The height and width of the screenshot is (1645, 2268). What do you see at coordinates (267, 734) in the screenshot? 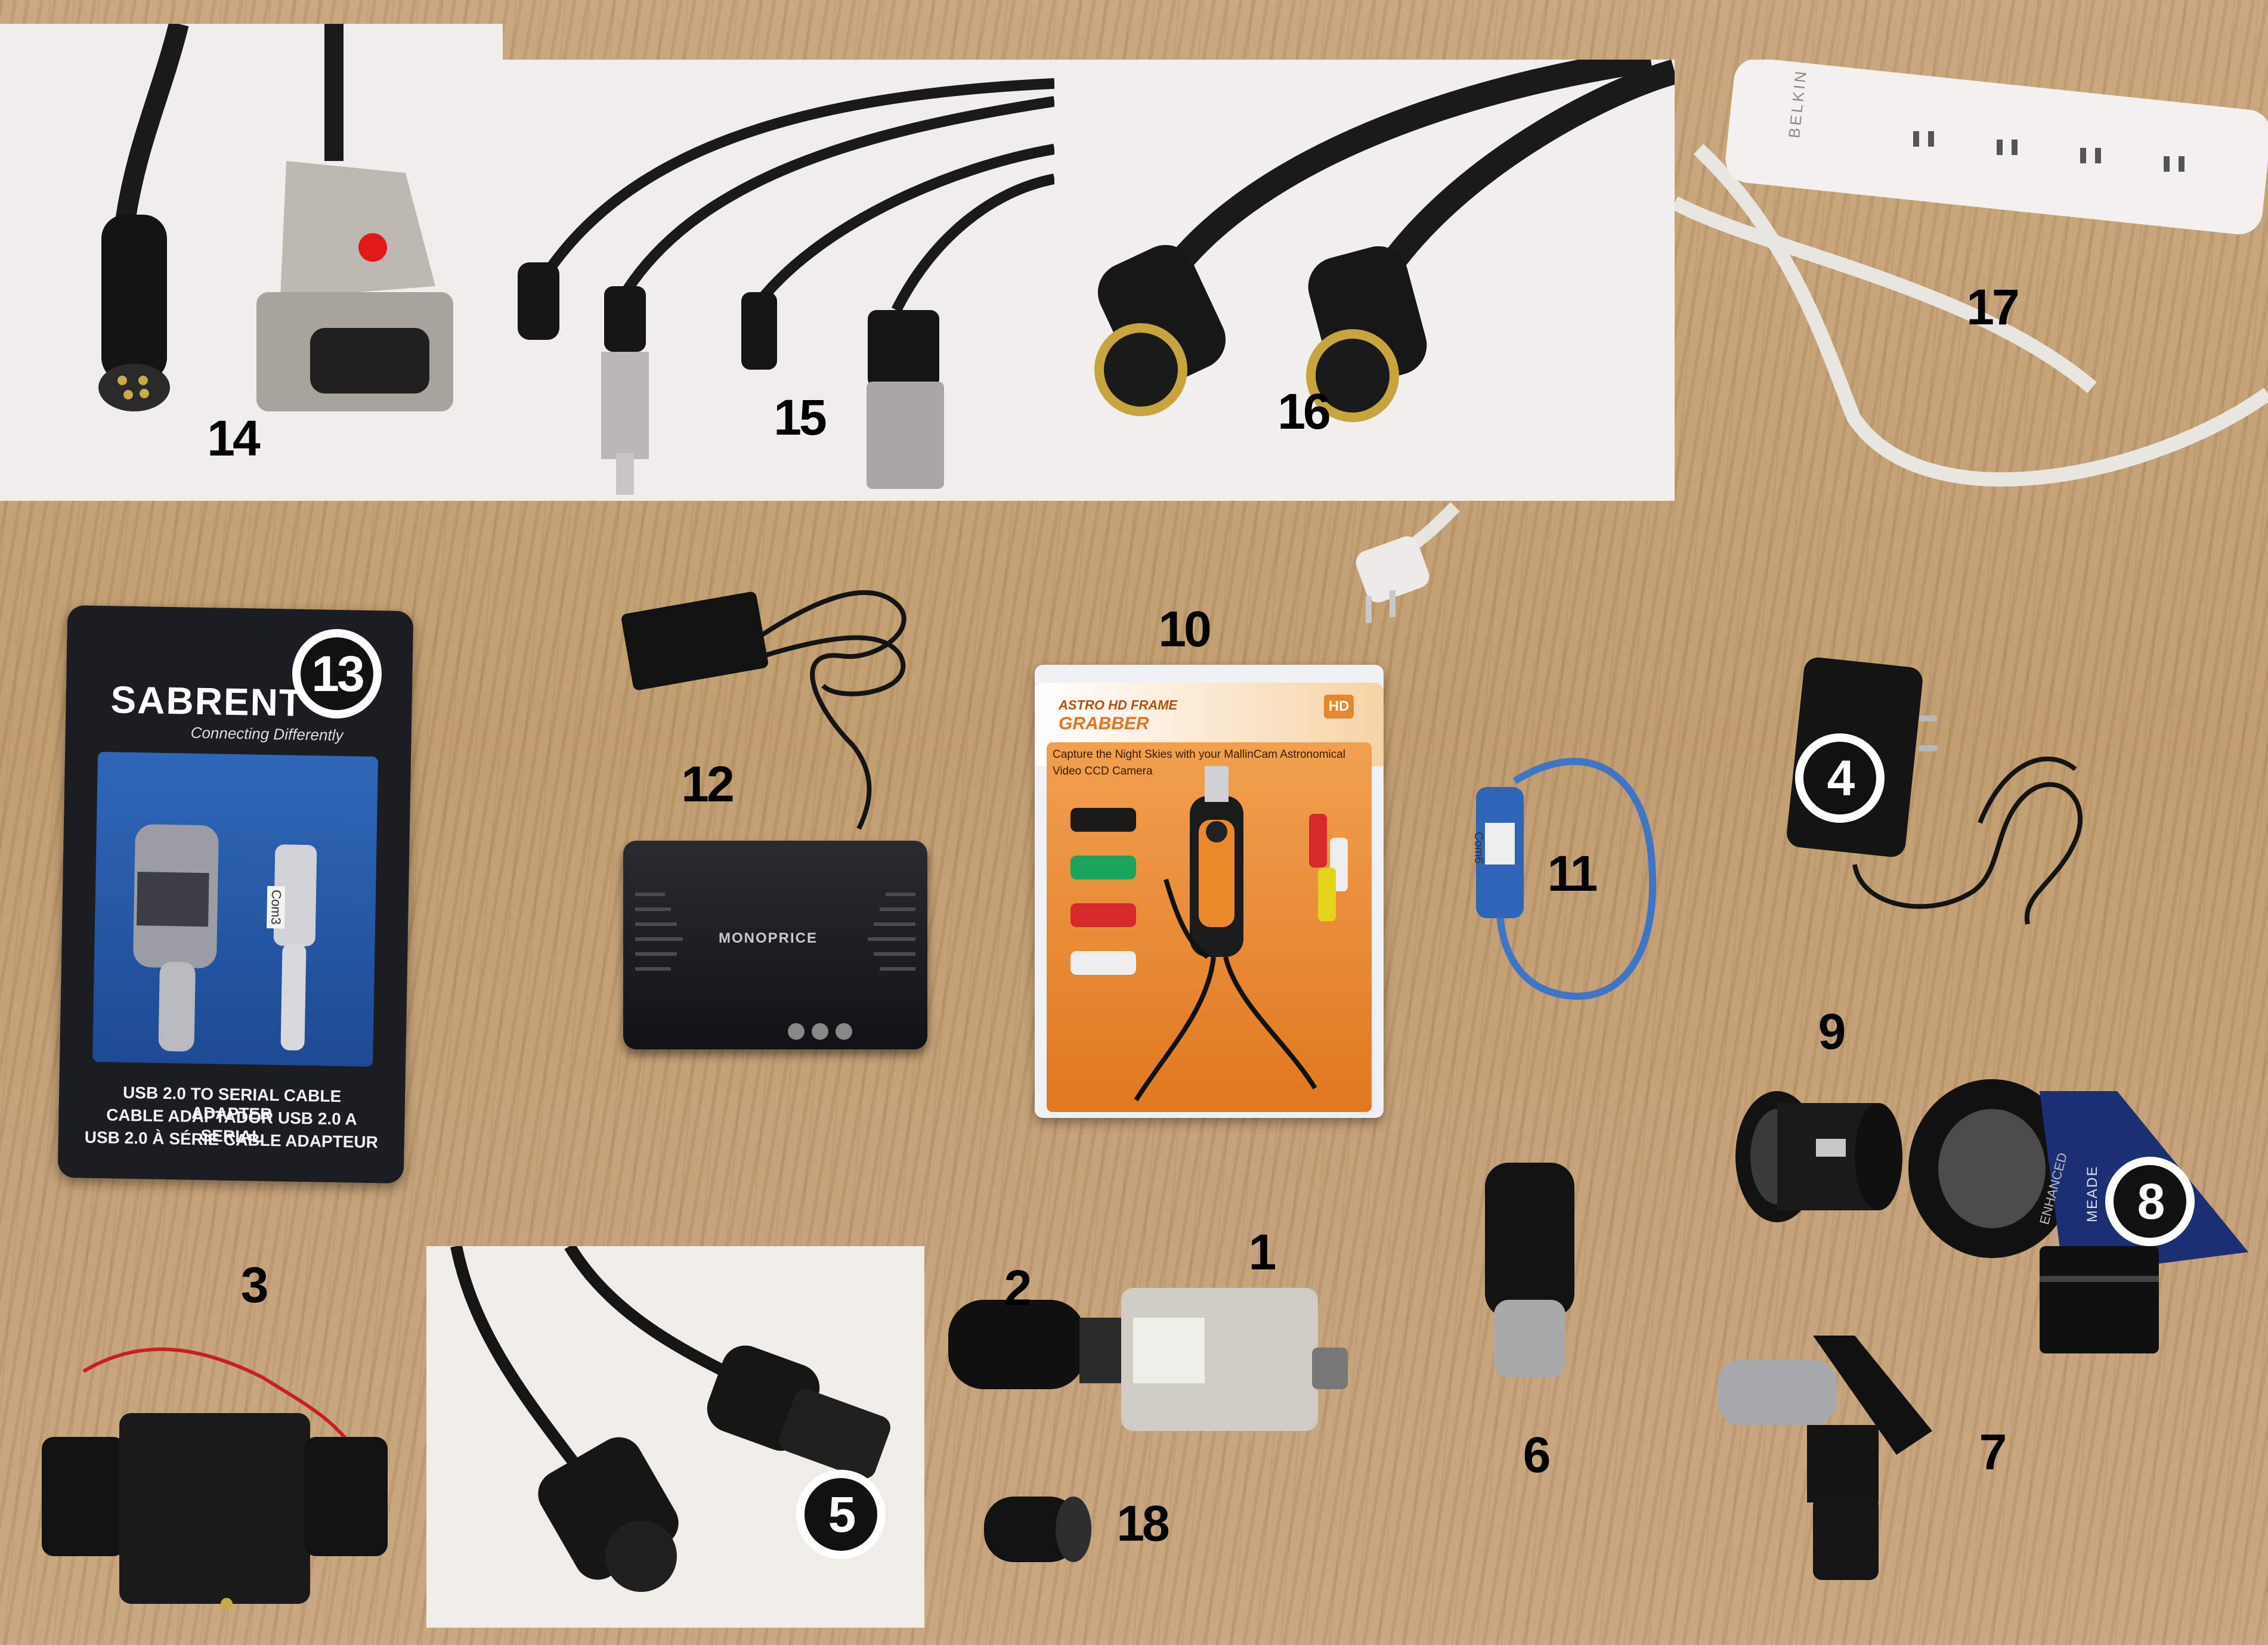
I see `sabrent-tagline: Connecting Differently` at bounding box center [267, 734].